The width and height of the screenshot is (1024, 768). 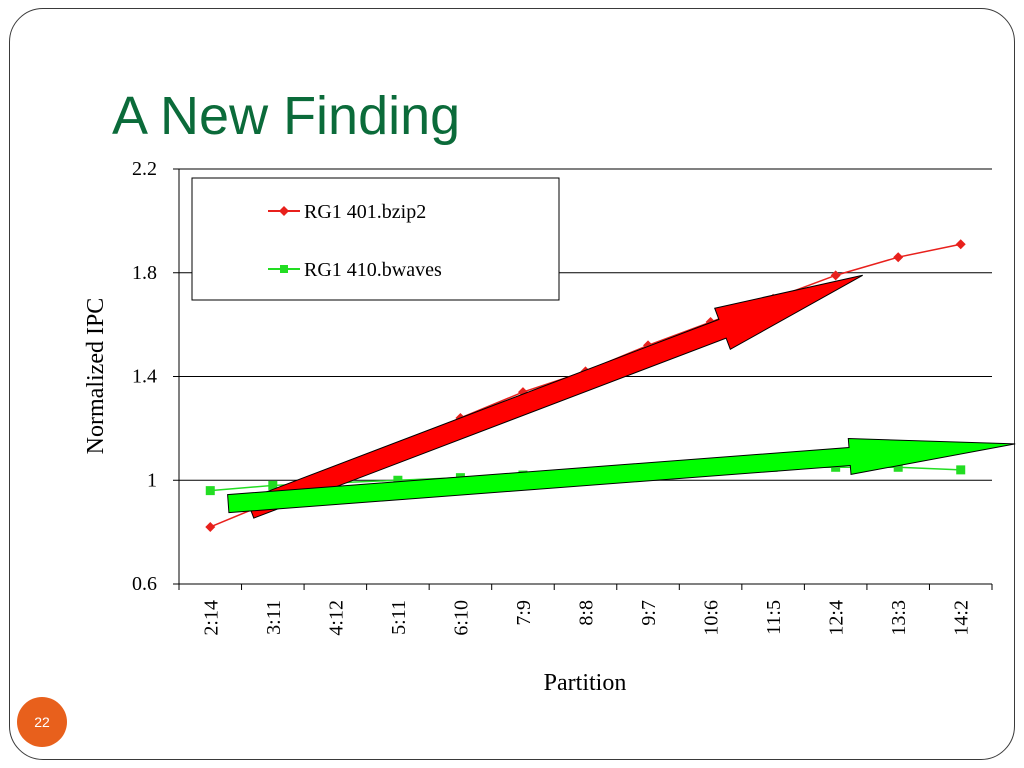 What do you see at coordinates (211, 618) in the screenshot?
I see `x-tick-label-0: 2:14` at bounding box center [211, 618].